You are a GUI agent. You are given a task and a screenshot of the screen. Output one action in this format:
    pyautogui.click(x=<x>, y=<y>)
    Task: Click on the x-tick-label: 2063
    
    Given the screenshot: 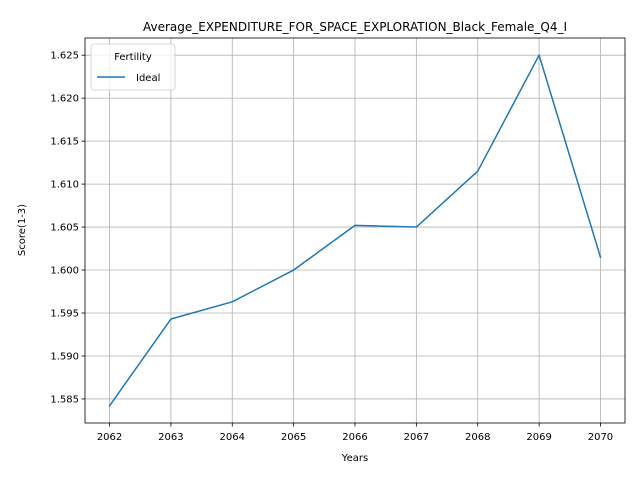 What is the action you would take?
    pyautogui.click(x=170, y=437)
    